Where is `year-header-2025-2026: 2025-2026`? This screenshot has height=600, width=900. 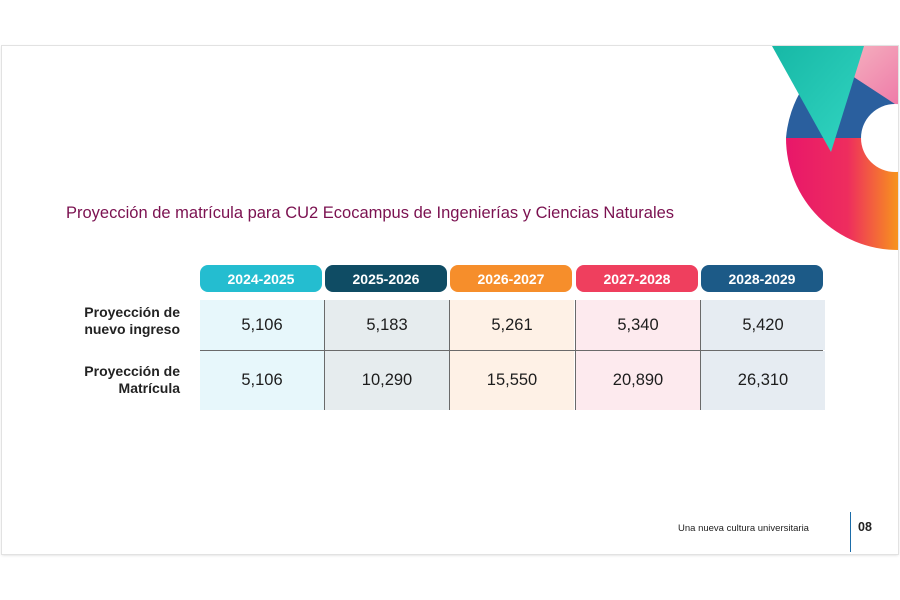 year-header-2025-2026: 2025-2026 is located at coordinates (386, 278).